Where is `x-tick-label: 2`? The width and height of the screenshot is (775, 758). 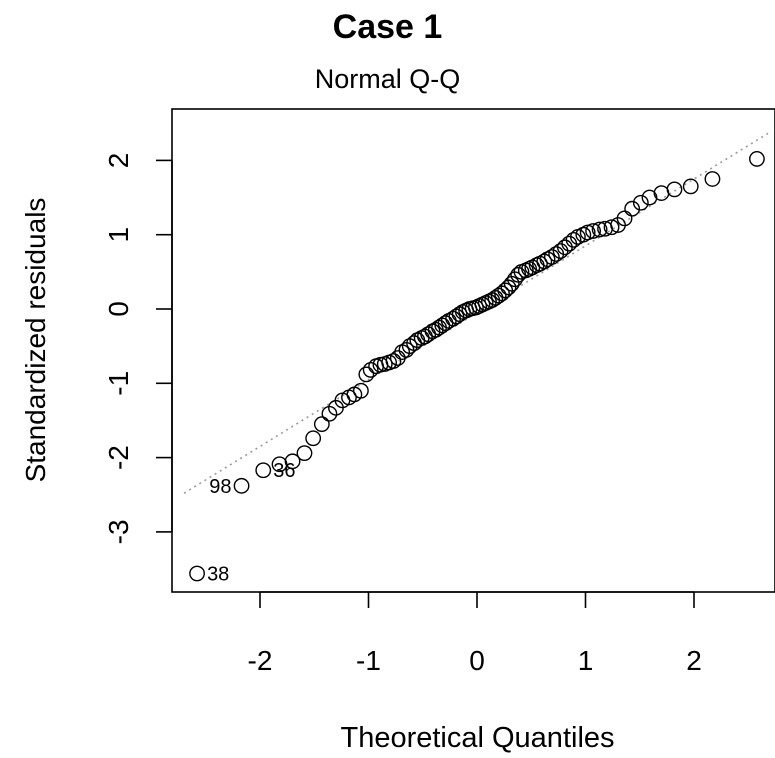 x-tick-label: 2 is located at coordinates (694, 660).